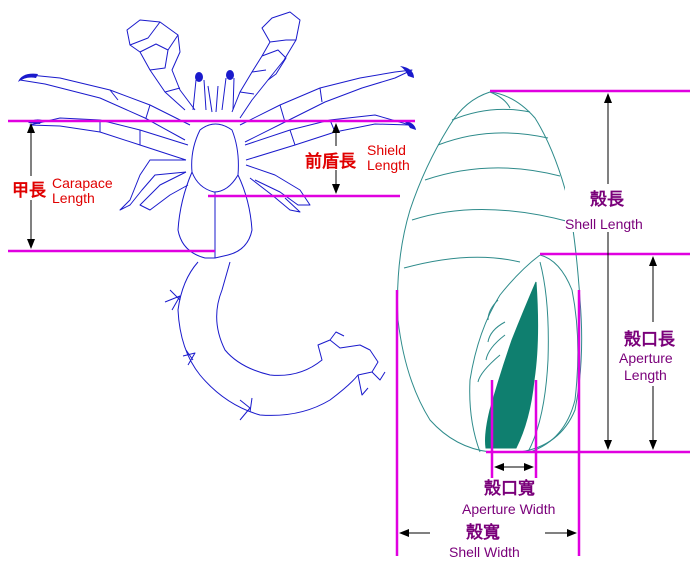  What do you see at coordinates (483, 532) in the screenshot?
I see `shell-width-label-zh: 殼寬` at bounding box center [483, 532].